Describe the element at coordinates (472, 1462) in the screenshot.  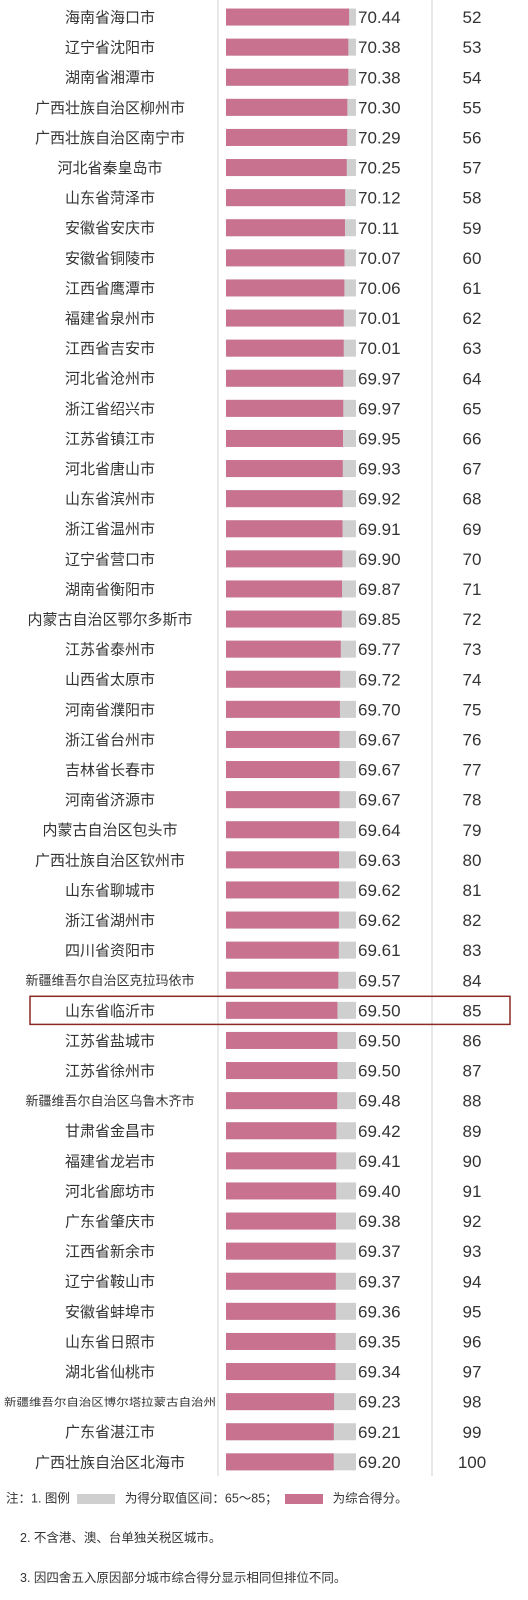
I see `rank-value: 100` at that location.